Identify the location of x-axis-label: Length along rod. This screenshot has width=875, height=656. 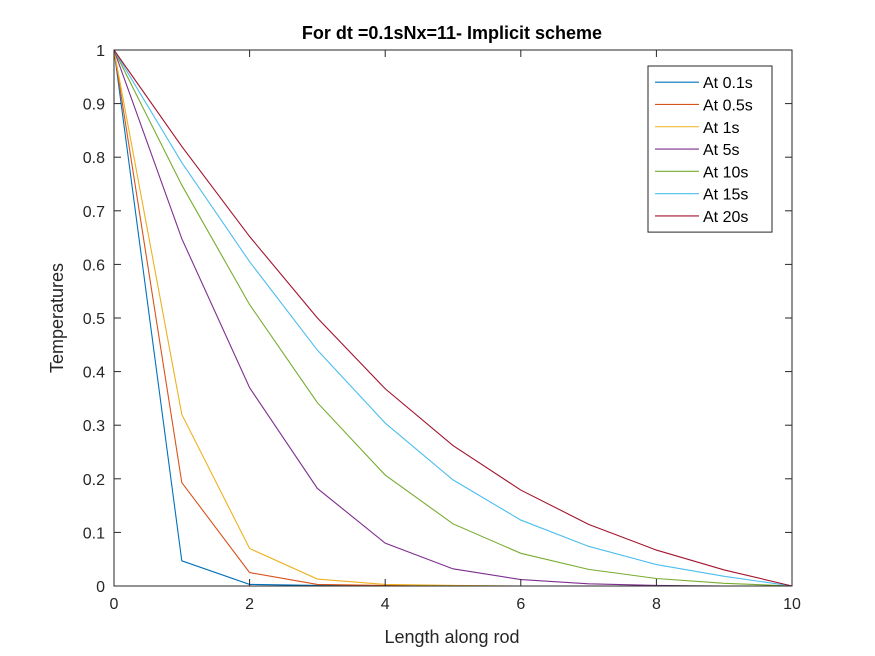
(451, 637).